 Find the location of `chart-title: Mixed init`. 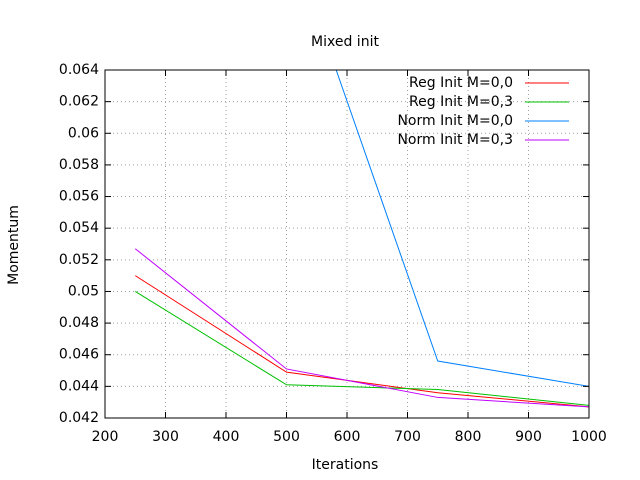

chart-title: Mixed init is located at coordinates (345, 42).